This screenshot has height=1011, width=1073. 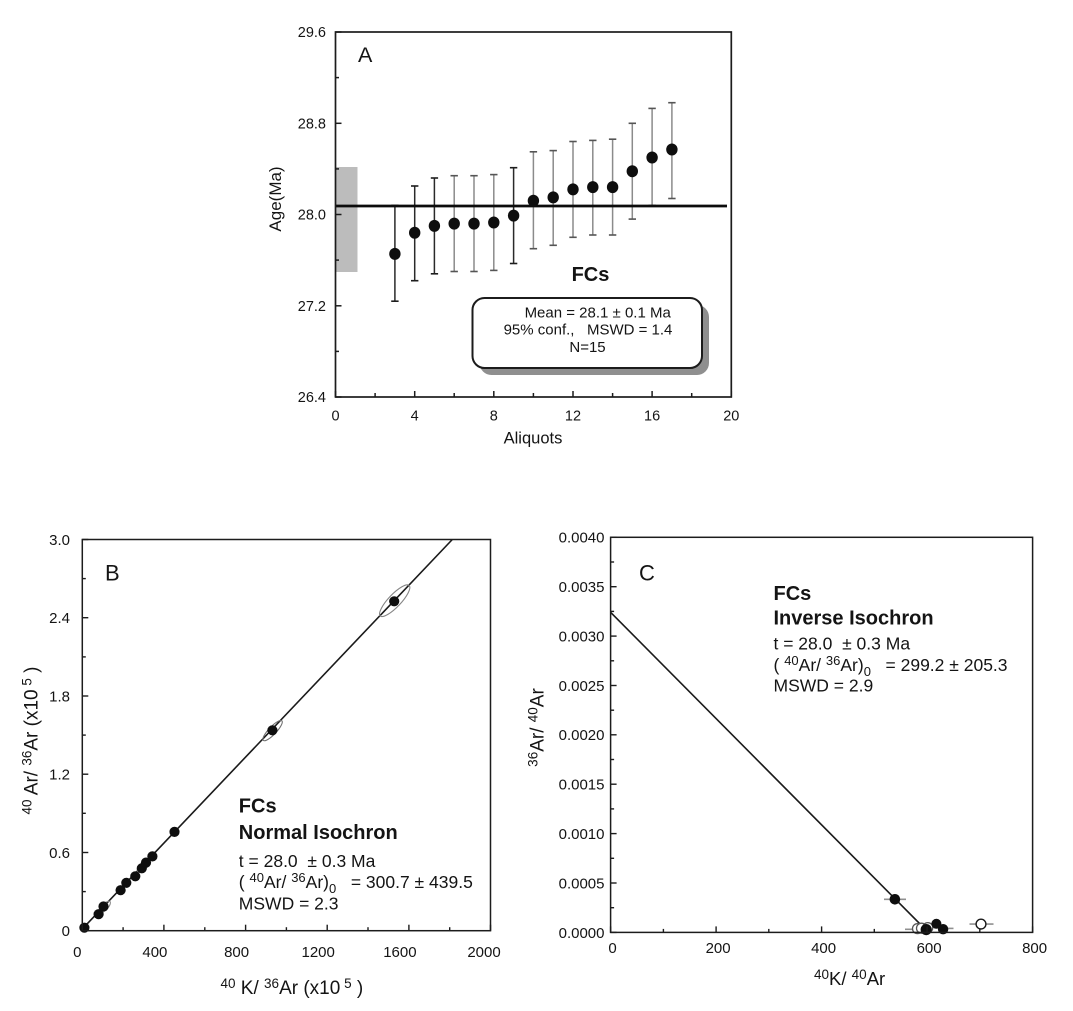 What do you see at coordinates (582, 735) in the screenshot?
I see `svg-text: 0.0020` at bounding box center [582, 735].